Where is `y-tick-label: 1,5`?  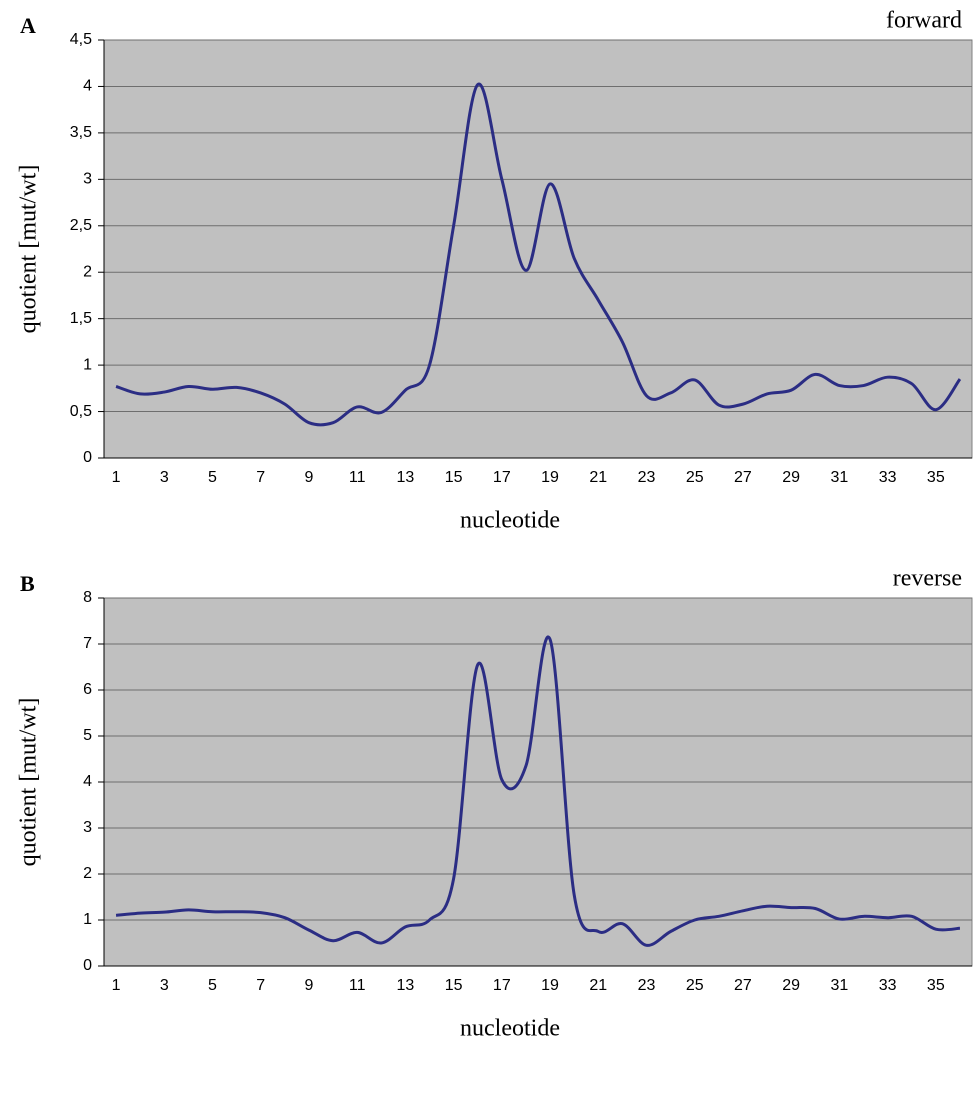 y-tick-label: 1,5 is located at coordinates (81, 318).